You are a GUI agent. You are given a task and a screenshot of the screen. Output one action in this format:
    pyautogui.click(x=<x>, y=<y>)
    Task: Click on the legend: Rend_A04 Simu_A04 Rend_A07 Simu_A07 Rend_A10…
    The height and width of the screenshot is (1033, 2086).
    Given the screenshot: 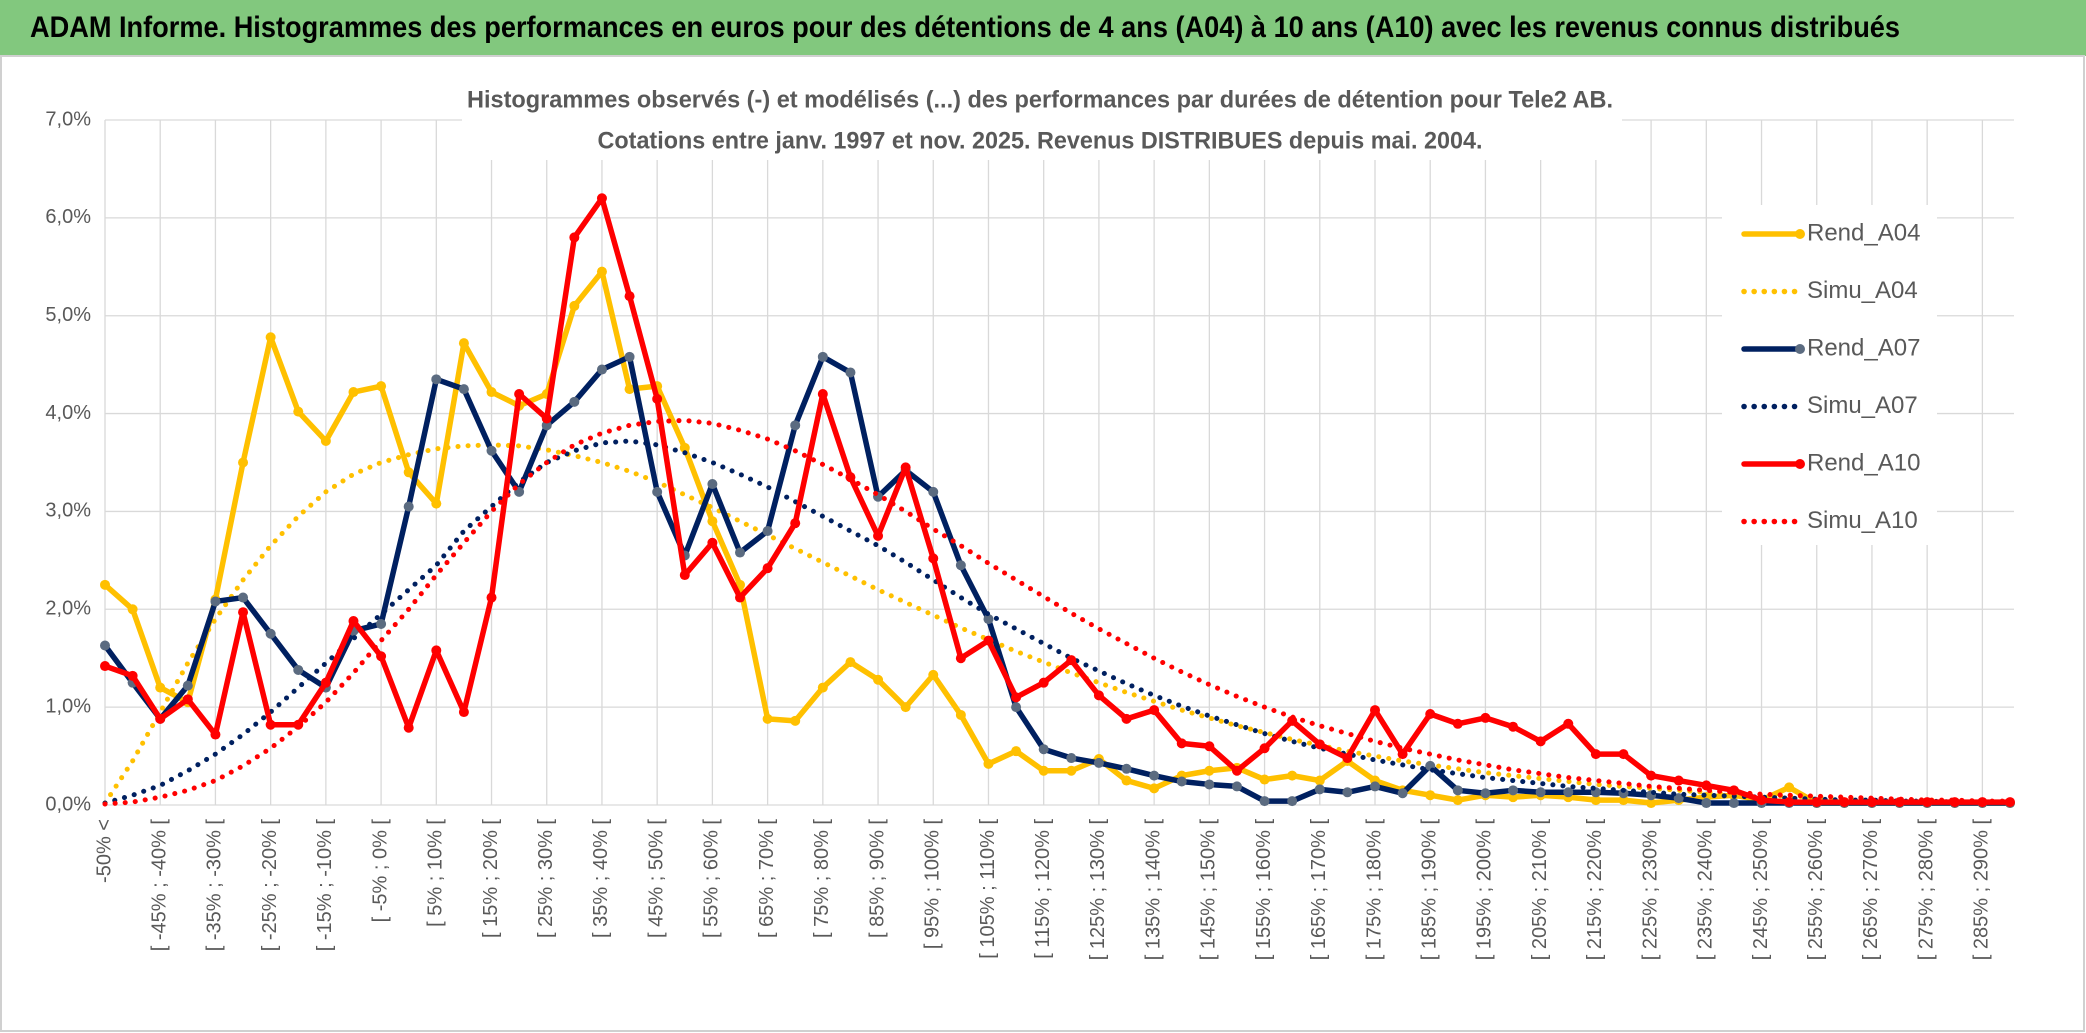 What is the action you would take?
    pyautogui.click(x=1829, y=375)
    